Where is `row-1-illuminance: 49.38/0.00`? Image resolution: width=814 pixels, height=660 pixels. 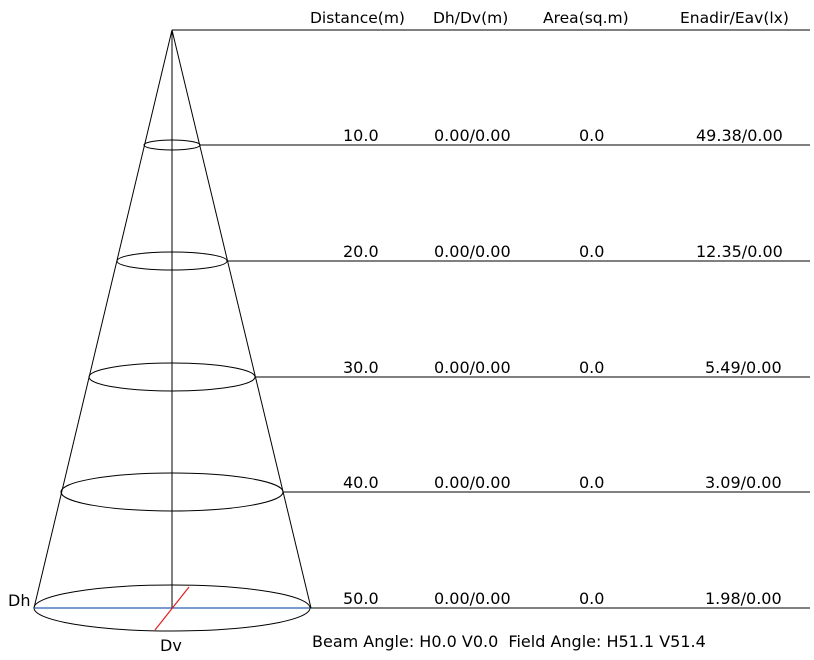 row-1-illuminance: 49.38/0.00 is located at coordinates (739, 135).